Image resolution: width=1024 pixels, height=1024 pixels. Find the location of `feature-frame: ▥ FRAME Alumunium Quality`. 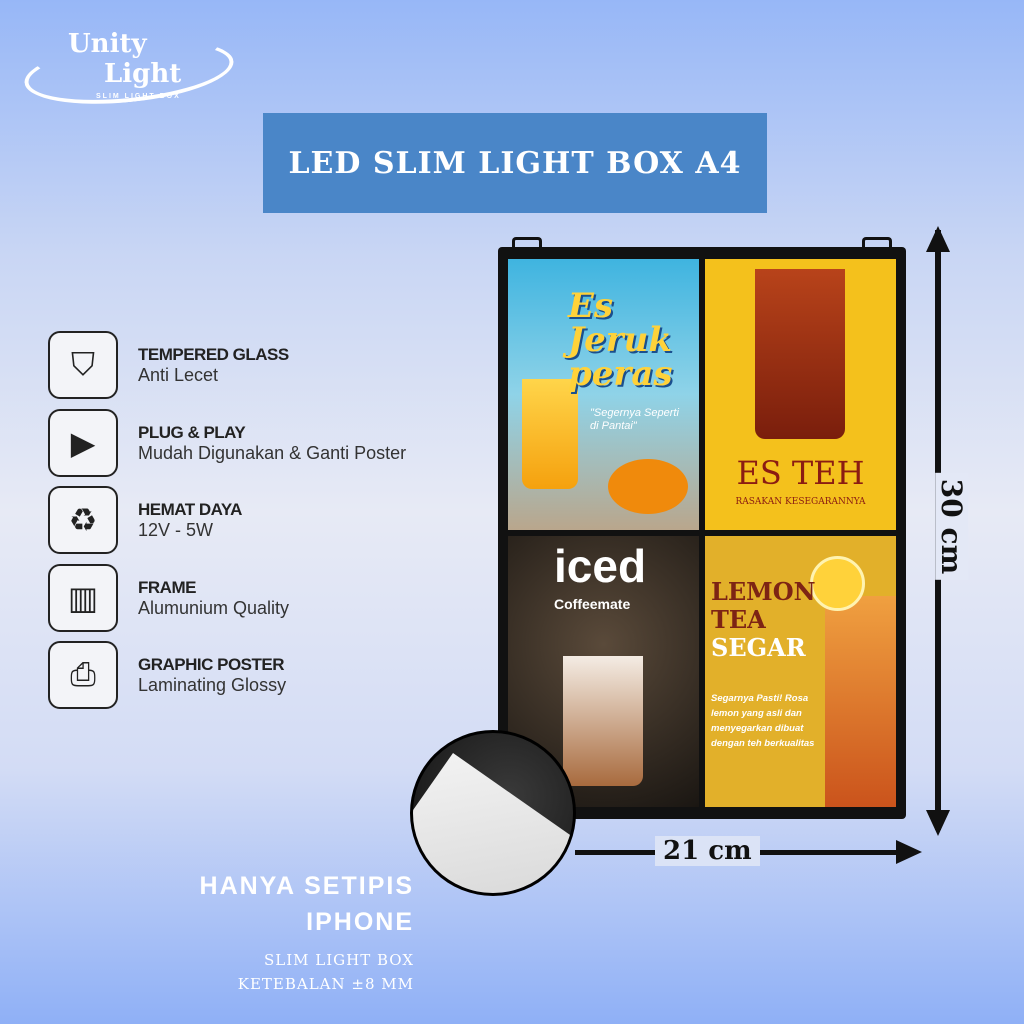

feature-frame: ▥ FRAME Alumunium Quality is located at coordinates (168, 598).